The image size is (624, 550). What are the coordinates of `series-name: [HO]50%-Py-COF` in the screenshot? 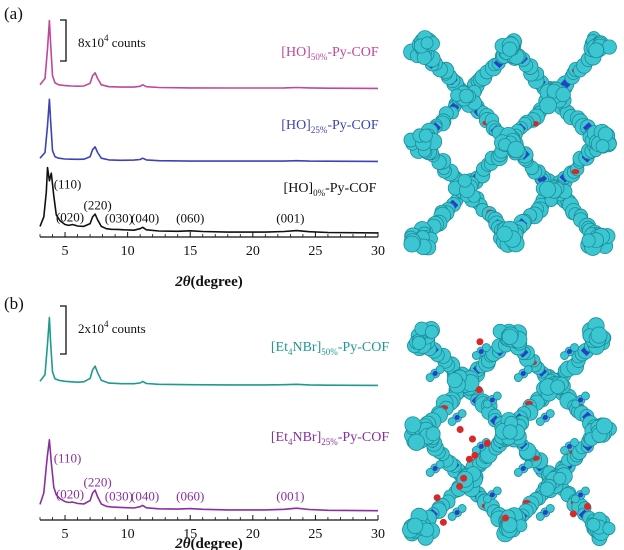 It's located at (330, 53).